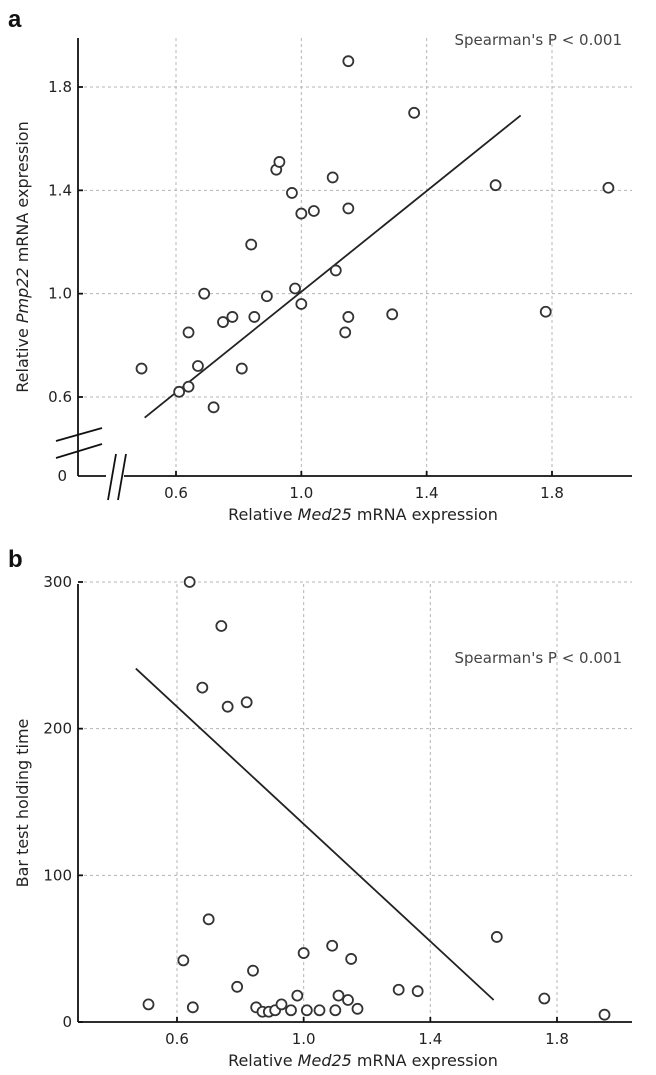 This screenshot has height=1075, width=656. Describe the element at coordinates (22, 803) in the screenshot. I see `y-axis-title: Bar test holding time` at that location.